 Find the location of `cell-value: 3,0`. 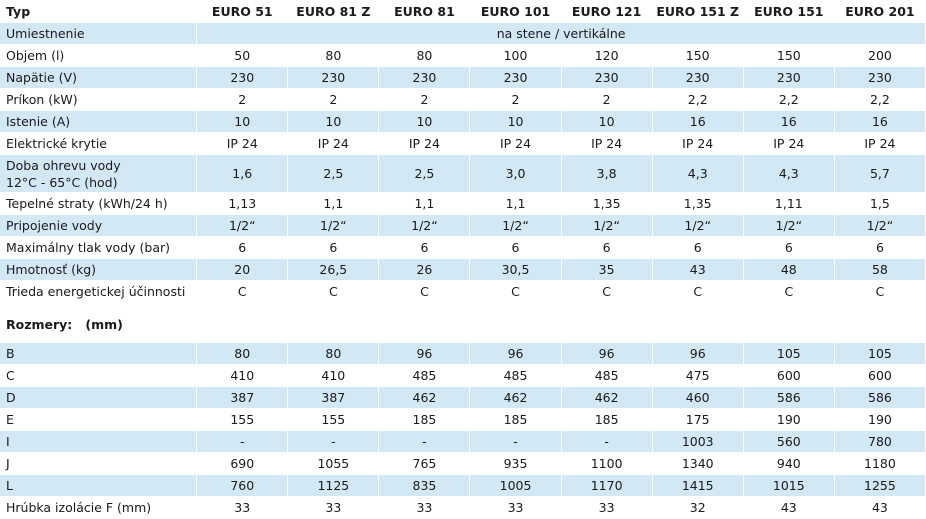

cell-value: 3,0 is located at coordinates (516, 174).